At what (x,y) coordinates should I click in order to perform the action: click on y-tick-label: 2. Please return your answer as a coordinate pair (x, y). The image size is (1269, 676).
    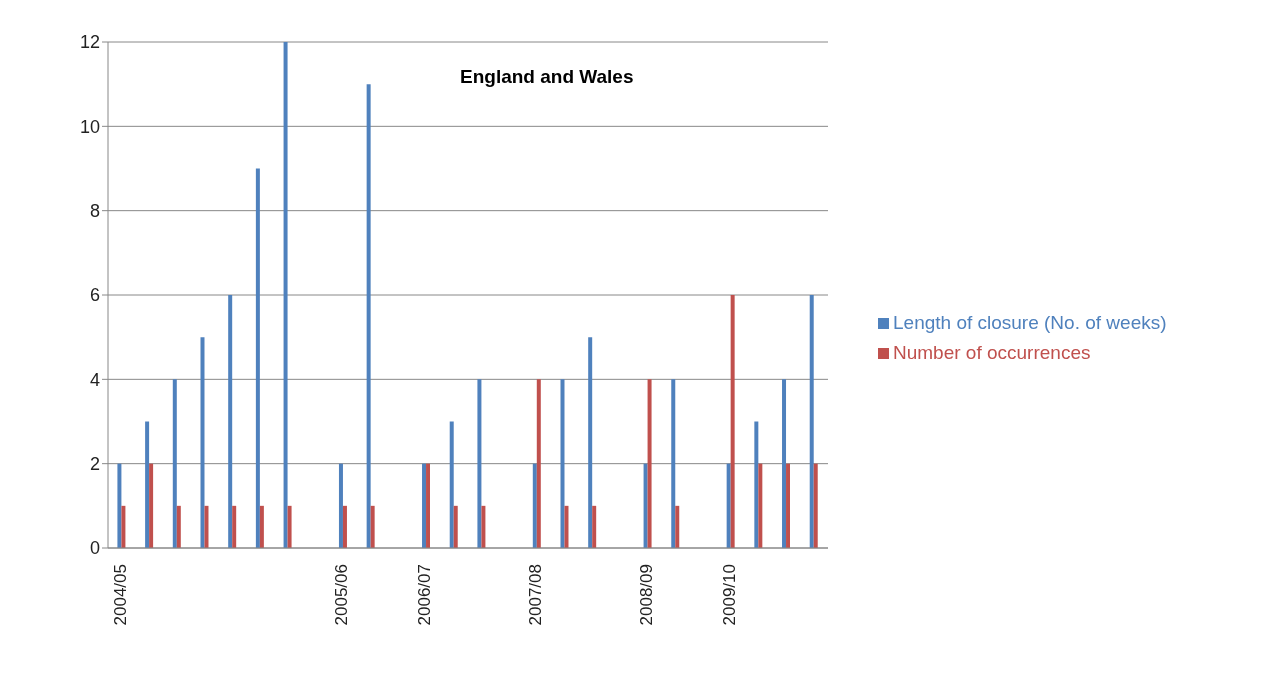
    Looking at the image, I should click on (94, 464).